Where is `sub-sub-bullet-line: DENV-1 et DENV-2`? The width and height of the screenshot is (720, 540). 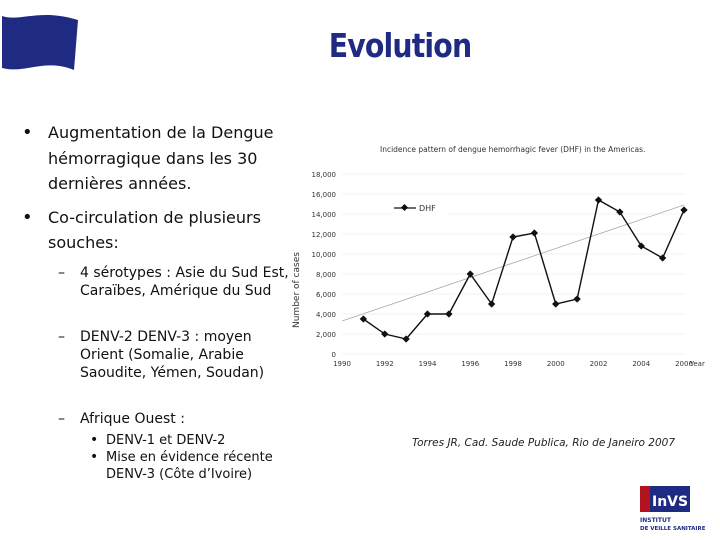 sub-sub-bullet-line: DENV-1 et DENV-2 is located at coordinates (166, 440).